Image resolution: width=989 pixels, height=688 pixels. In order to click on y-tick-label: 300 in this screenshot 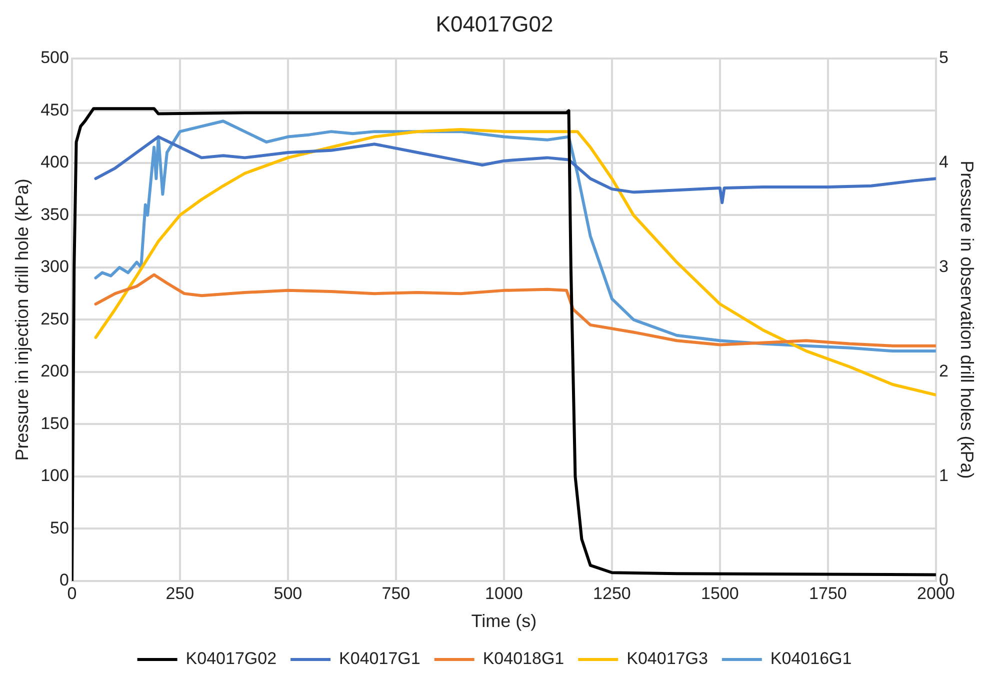, I will do `click(54, 266)`.